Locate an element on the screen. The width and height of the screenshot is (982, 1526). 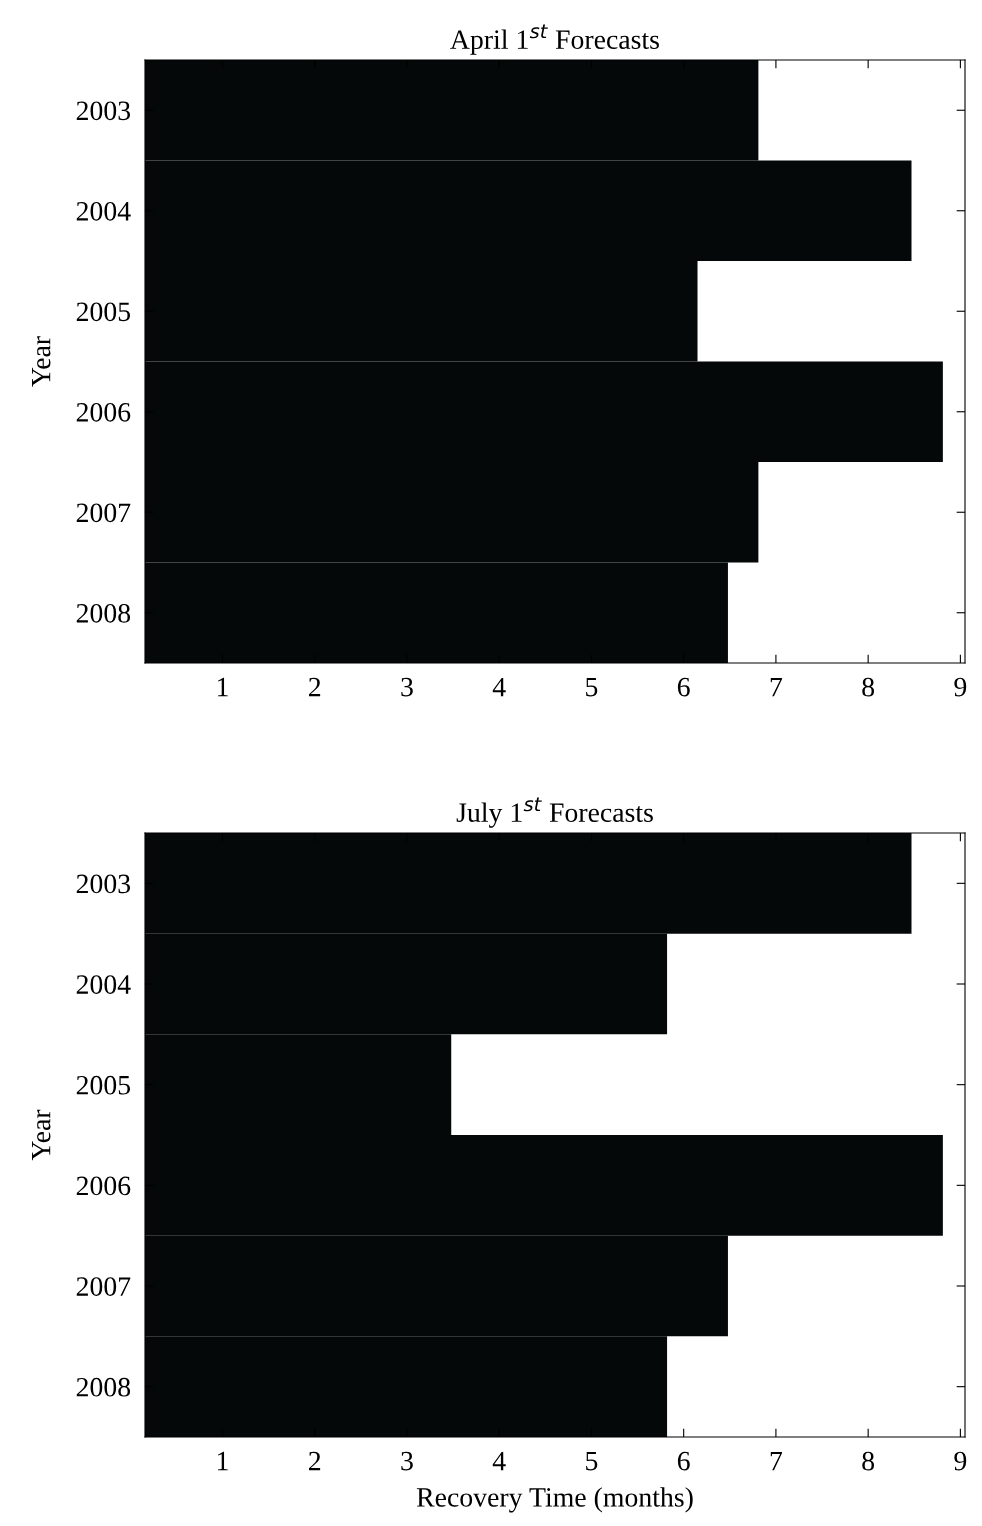
chart-title: April 1$^{st}$ Forecasts is located at coordinates (554, 39).